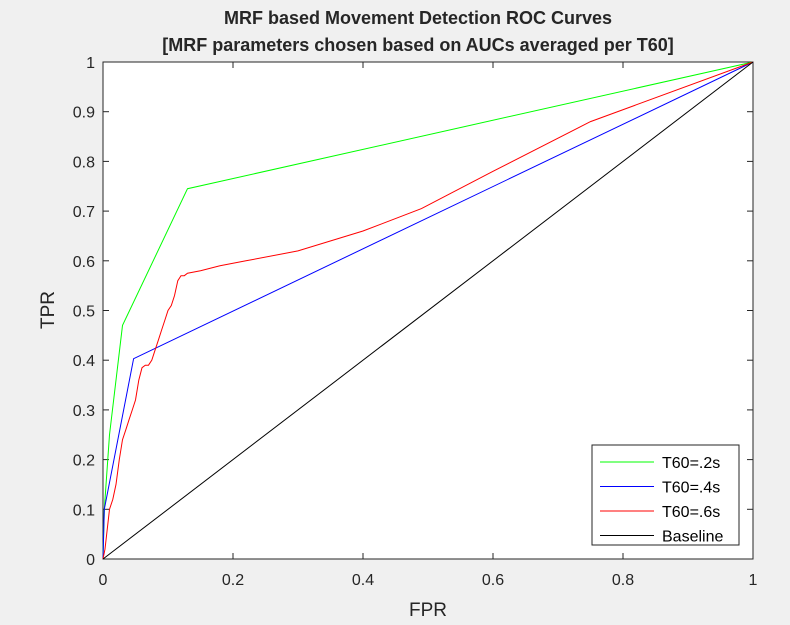 The height and width of the screenshot is (625, 790). What do you see at coordinates (753, 580) in the screenshot?
I see `x-tick-label: 1` at bounding box center [753, 580].